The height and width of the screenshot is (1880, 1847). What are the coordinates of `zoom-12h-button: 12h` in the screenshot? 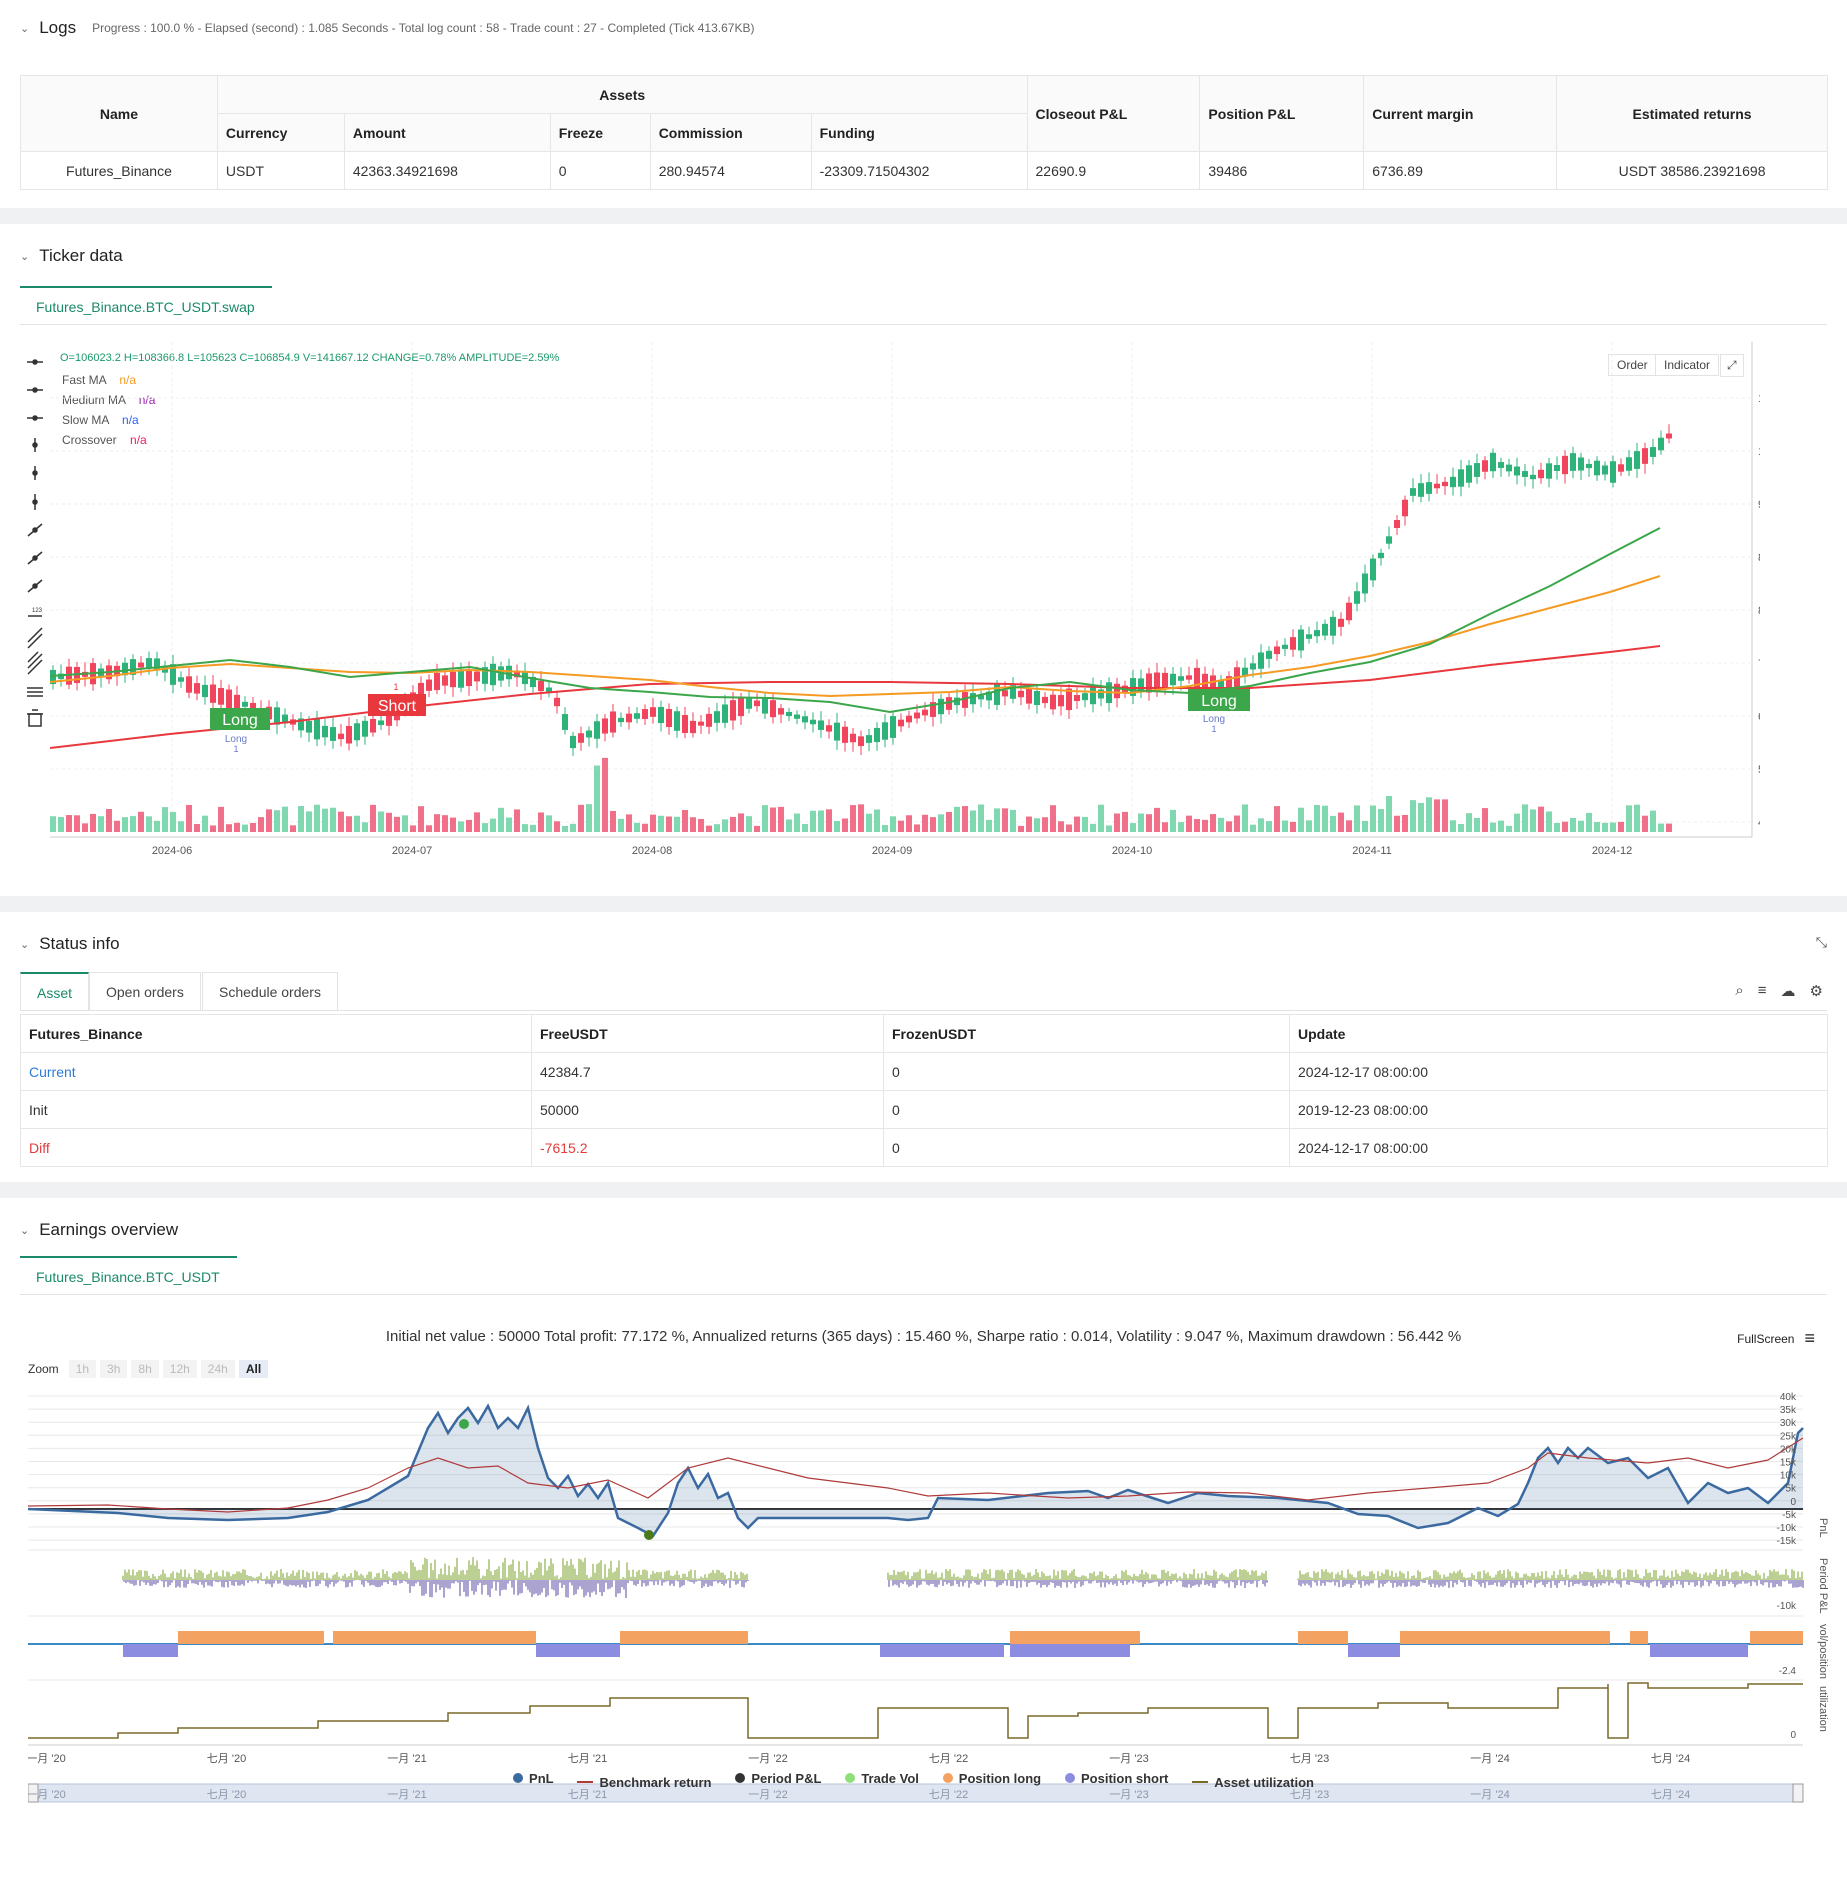 It's located at (179, 1369).